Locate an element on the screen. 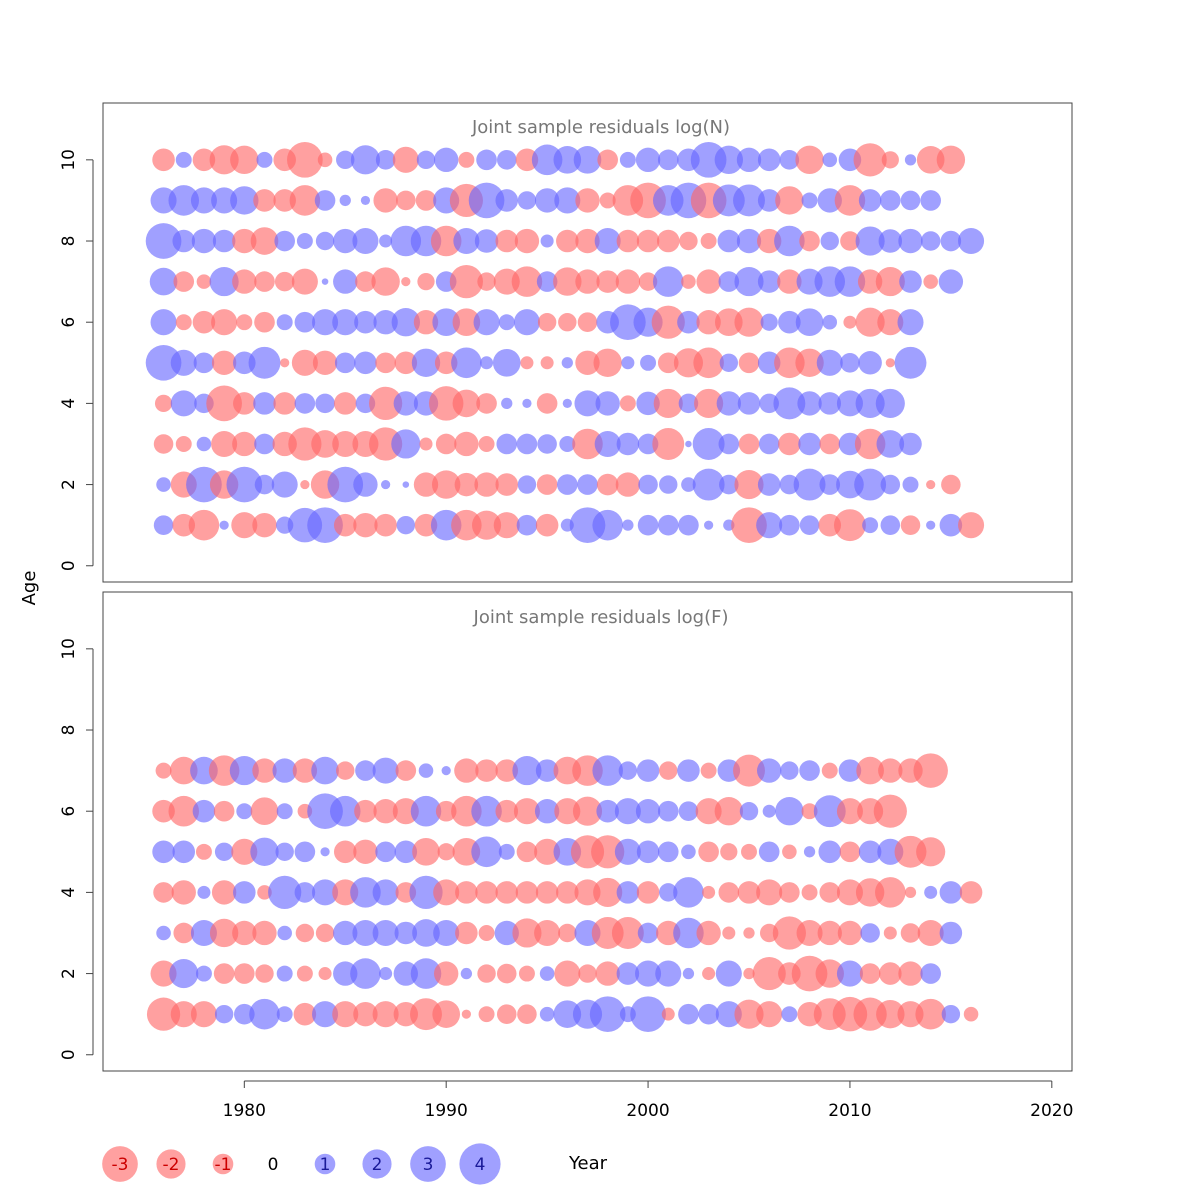 Image resolution: width=1200 pixels, height=1200 pixels. legend-label: -3 is located at coordinates (120, 1165).